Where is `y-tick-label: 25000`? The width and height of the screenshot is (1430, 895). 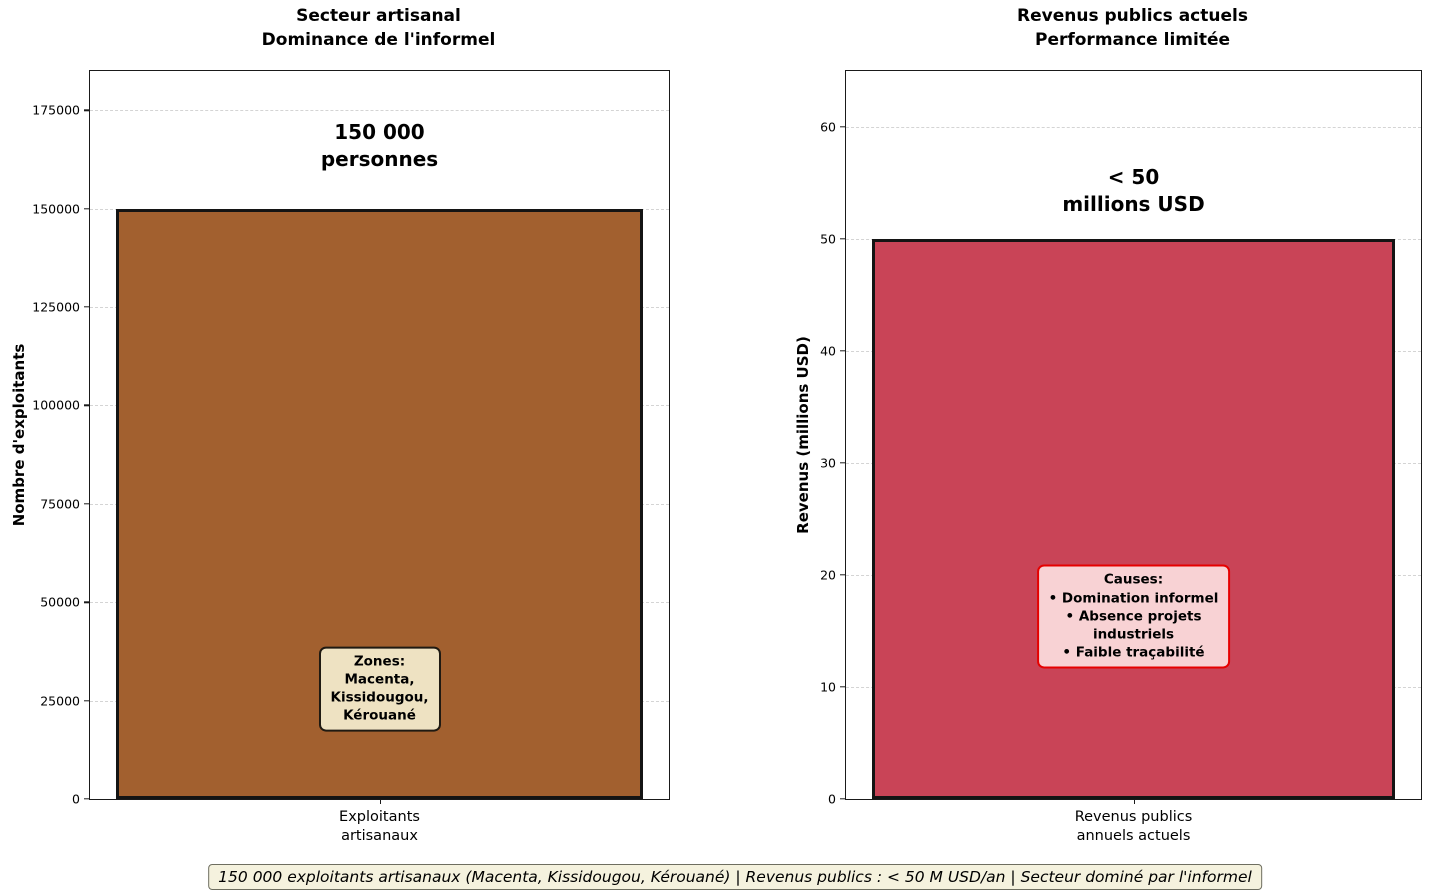
y-tick-label: 25000 is located at coordinates (60, 701).